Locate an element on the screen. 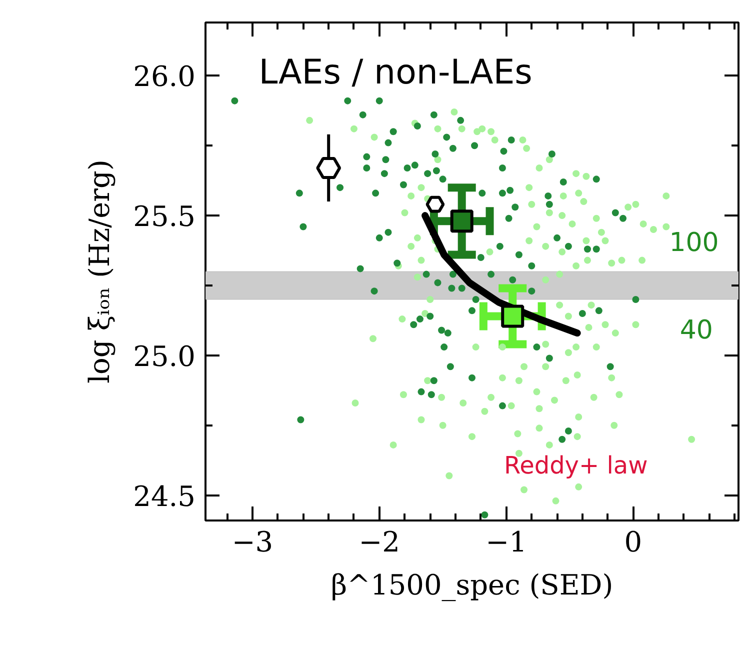 This screenshot has height=661, width=754. y-axis-title: log ξᵢₒₙ (Hz/erg) is located at coordinates (99, 272).